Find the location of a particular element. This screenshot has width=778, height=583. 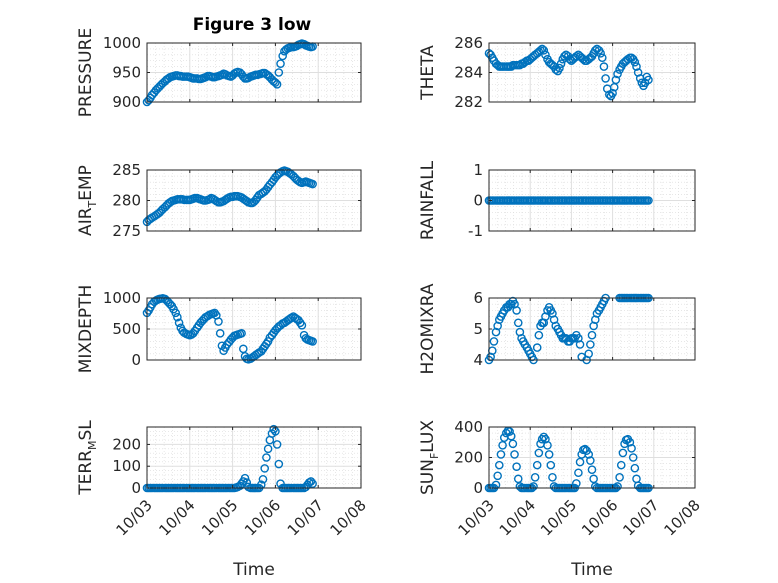

y-axis-label: MIXDEPTH is located at coordinates (86, 329).